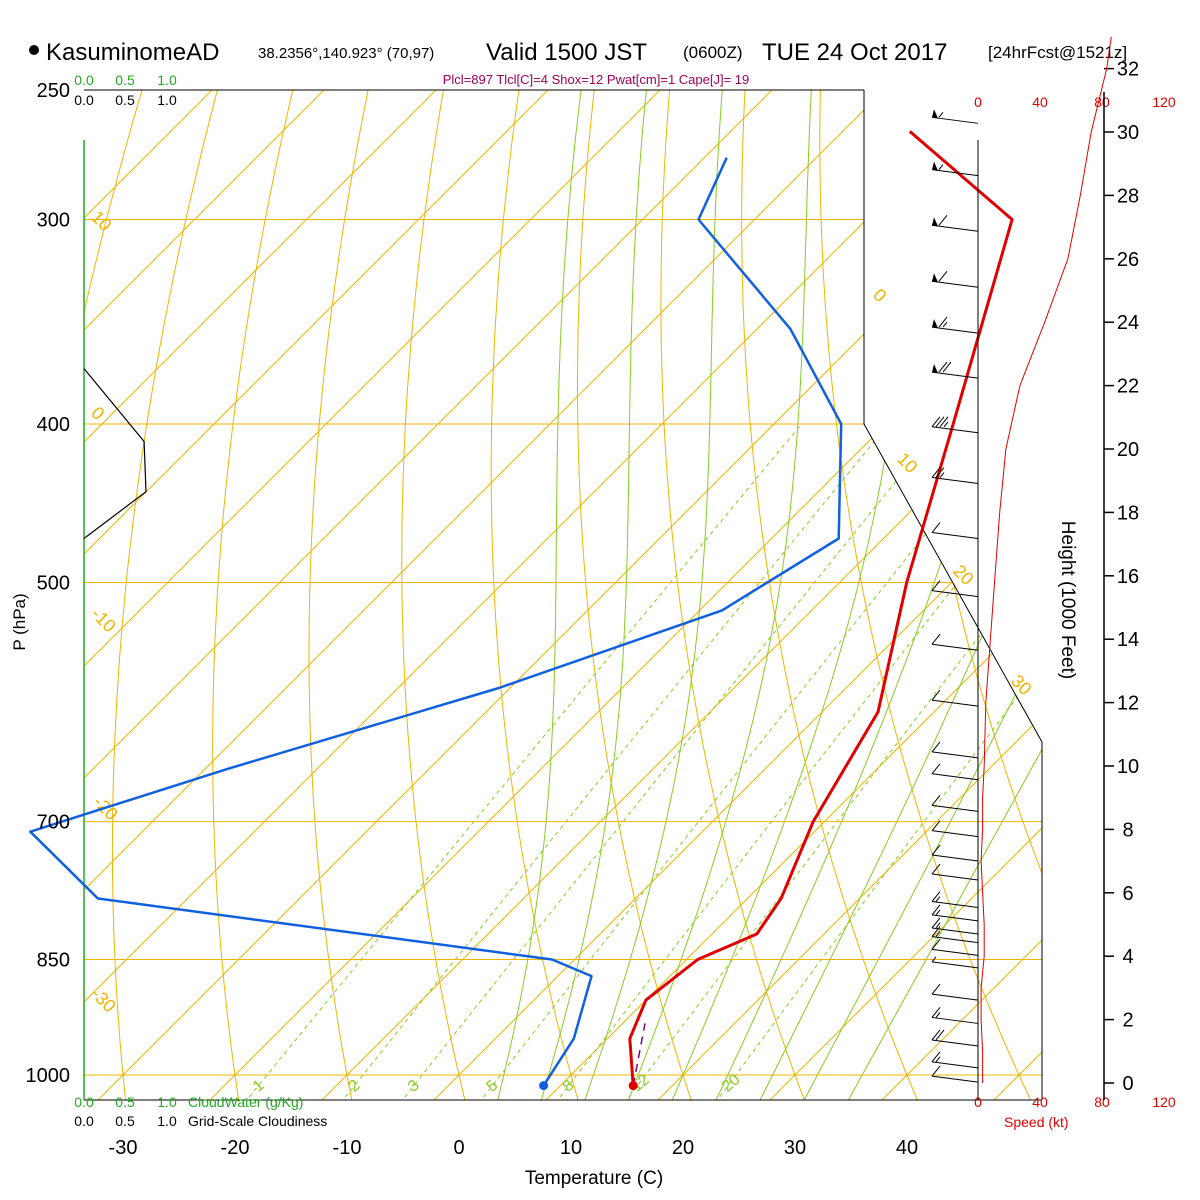 Image resolution: width=1200 pixels, height=1200 pixels. Describe the element at coordinates (566, 52) in the screenshot. I see `valid-time: Valid 1500 JST` at that location.